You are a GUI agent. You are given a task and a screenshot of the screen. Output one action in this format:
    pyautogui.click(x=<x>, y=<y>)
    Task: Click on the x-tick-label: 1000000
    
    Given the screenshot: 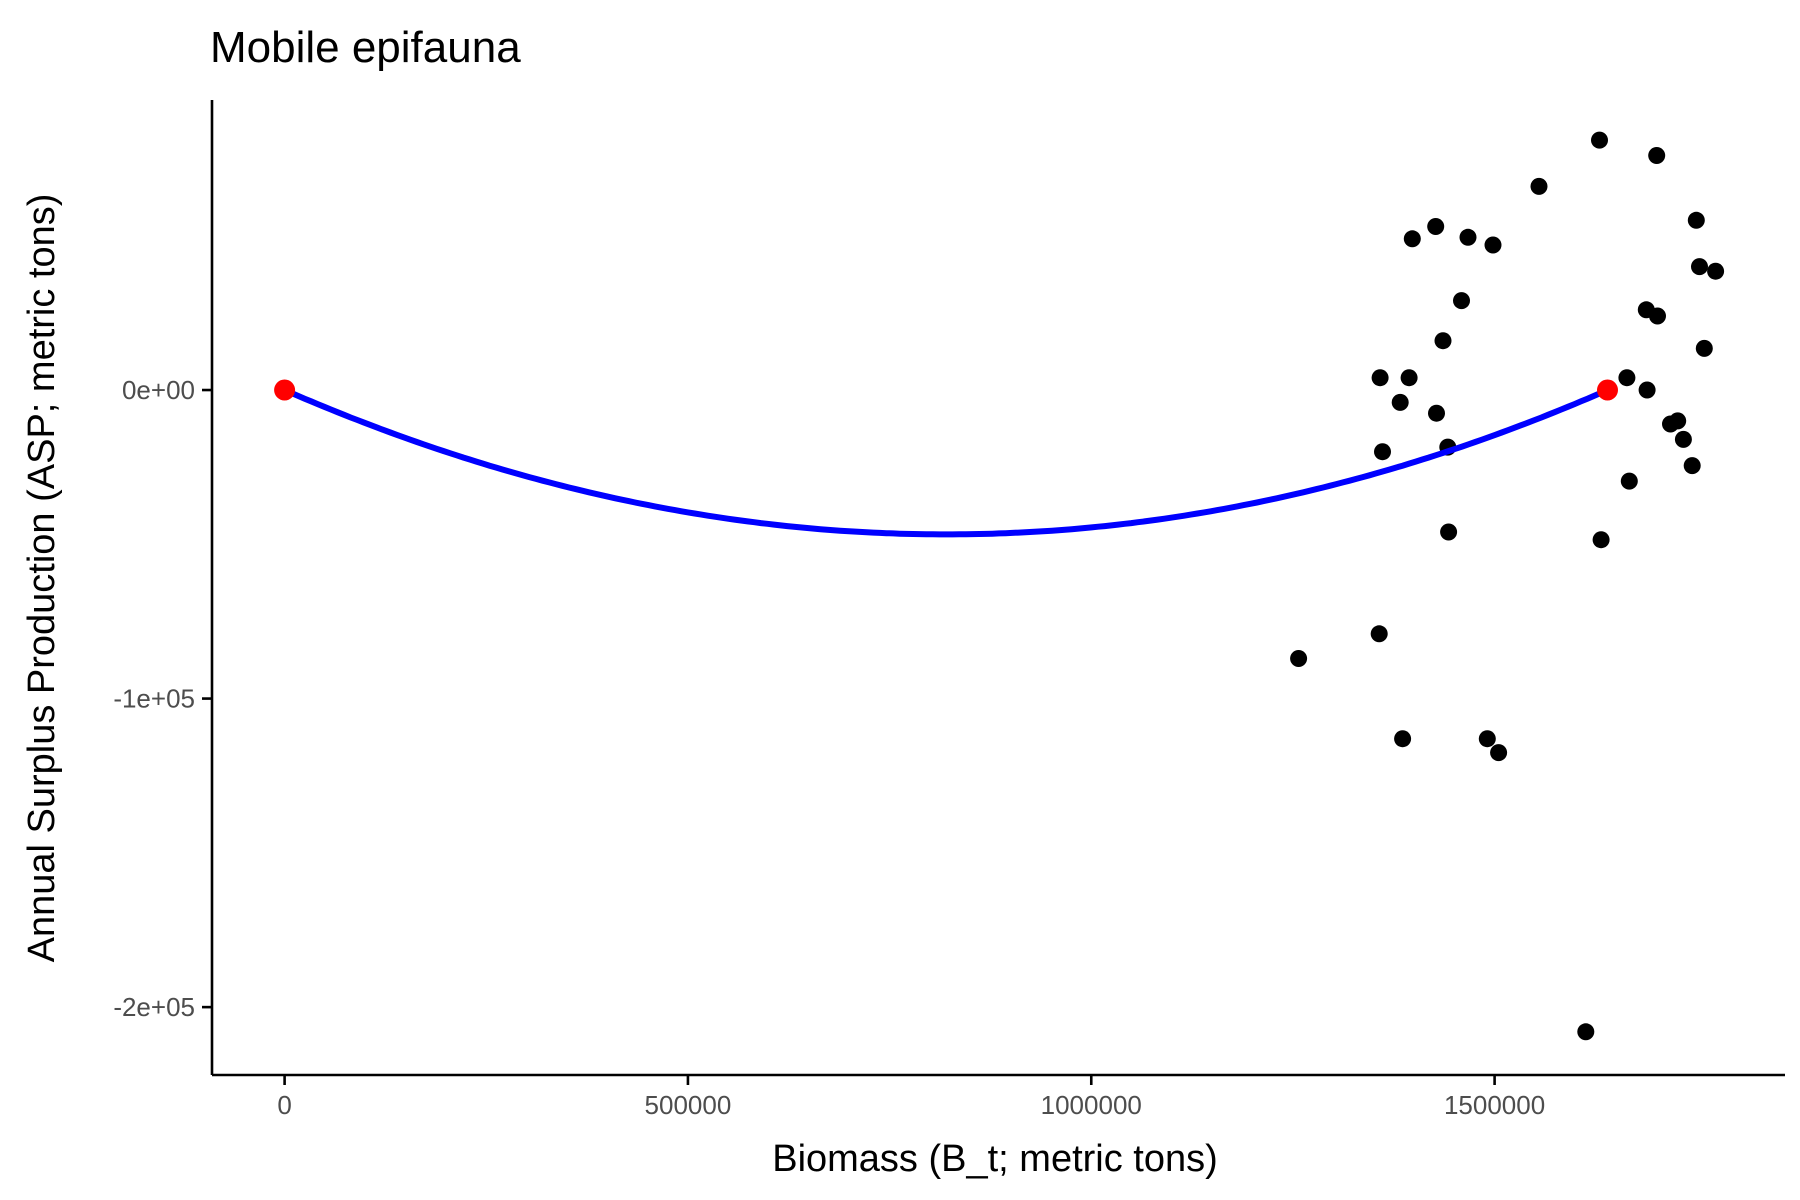 What is the action you would take?
    pyautogui.click(x=1091, y=1105)
    